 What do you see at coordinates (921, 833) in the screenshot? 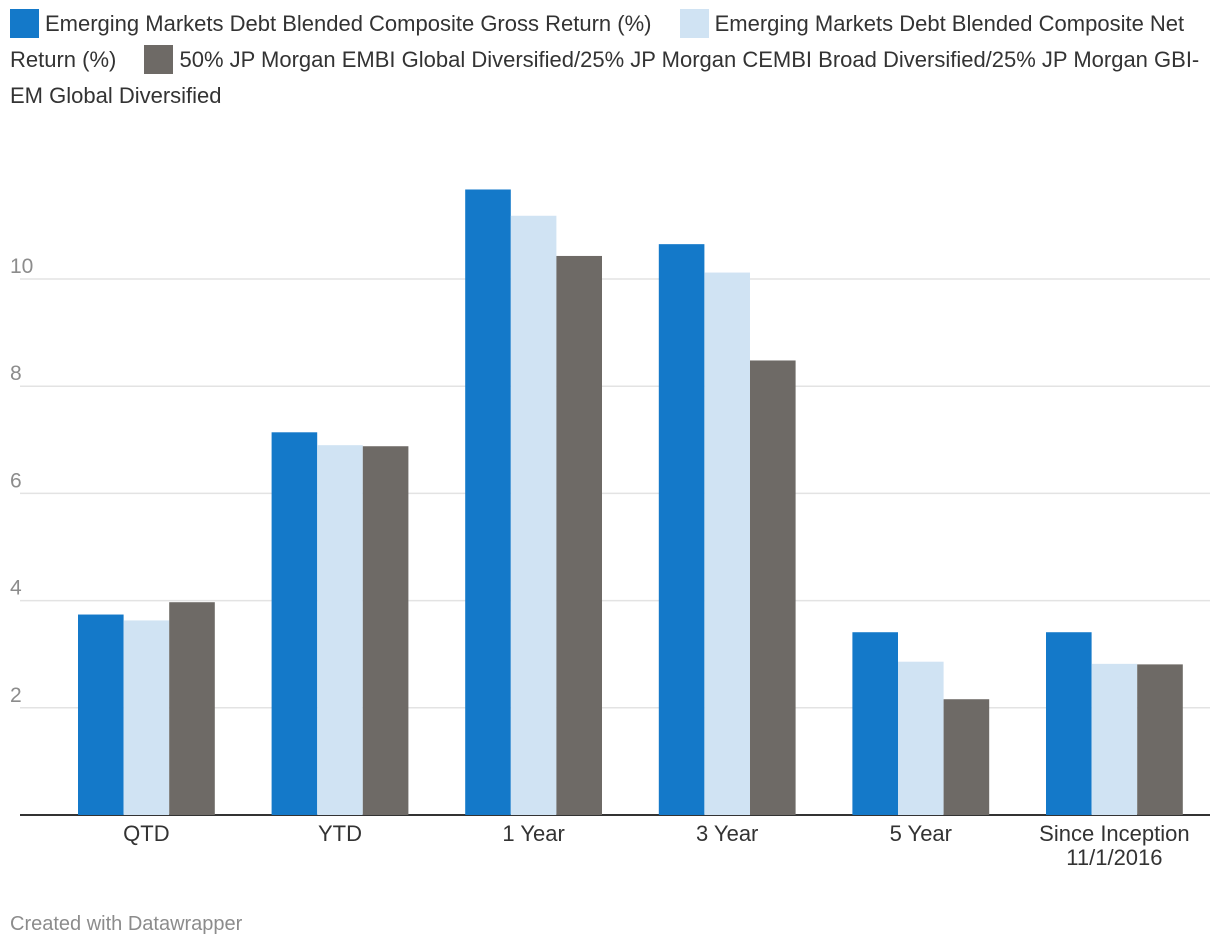
I see `x-tick-label: 5 Year` at bounding box center [921, 833].